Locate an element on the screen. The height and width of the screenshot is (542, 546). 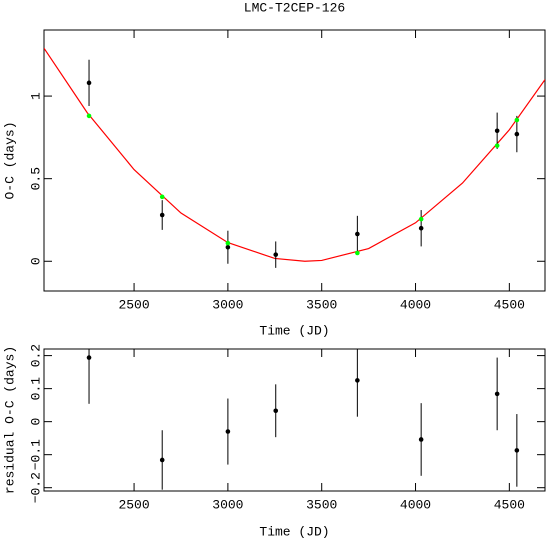
y-axis-label: residual O-C (days) is located at coordinates (9, 420).